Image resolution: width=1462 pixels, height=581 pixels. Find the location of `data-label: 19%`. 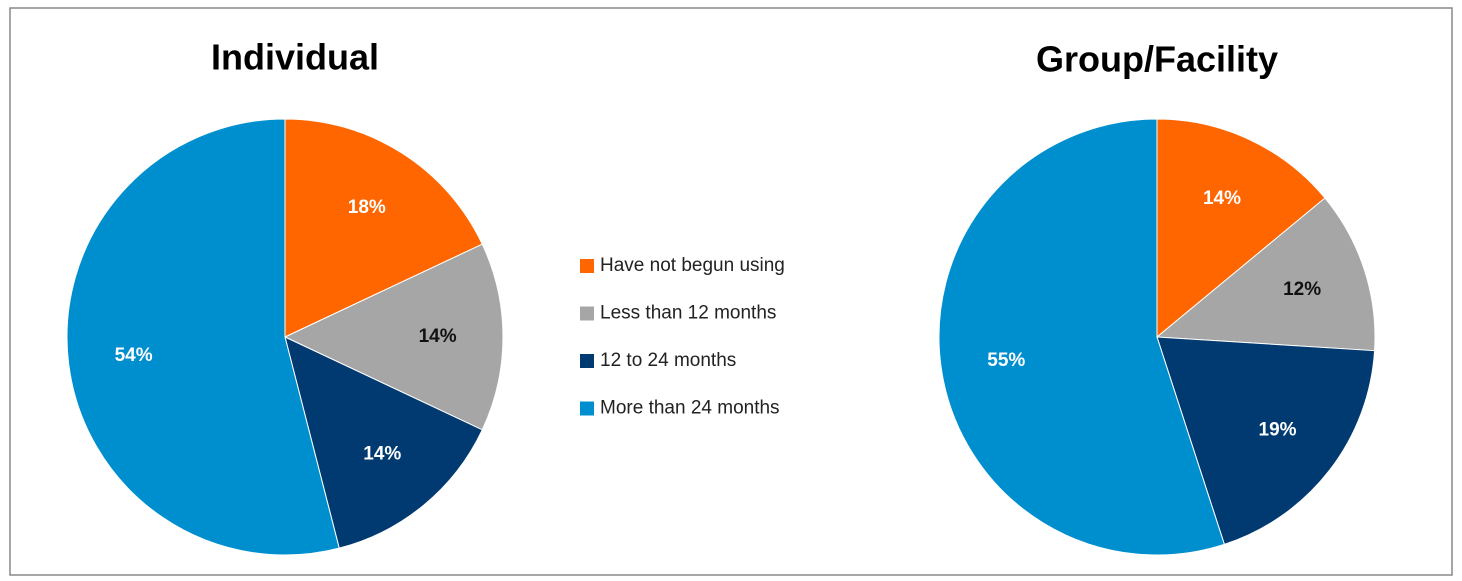

data-label: 19% is located at coordinates (1278, 430).